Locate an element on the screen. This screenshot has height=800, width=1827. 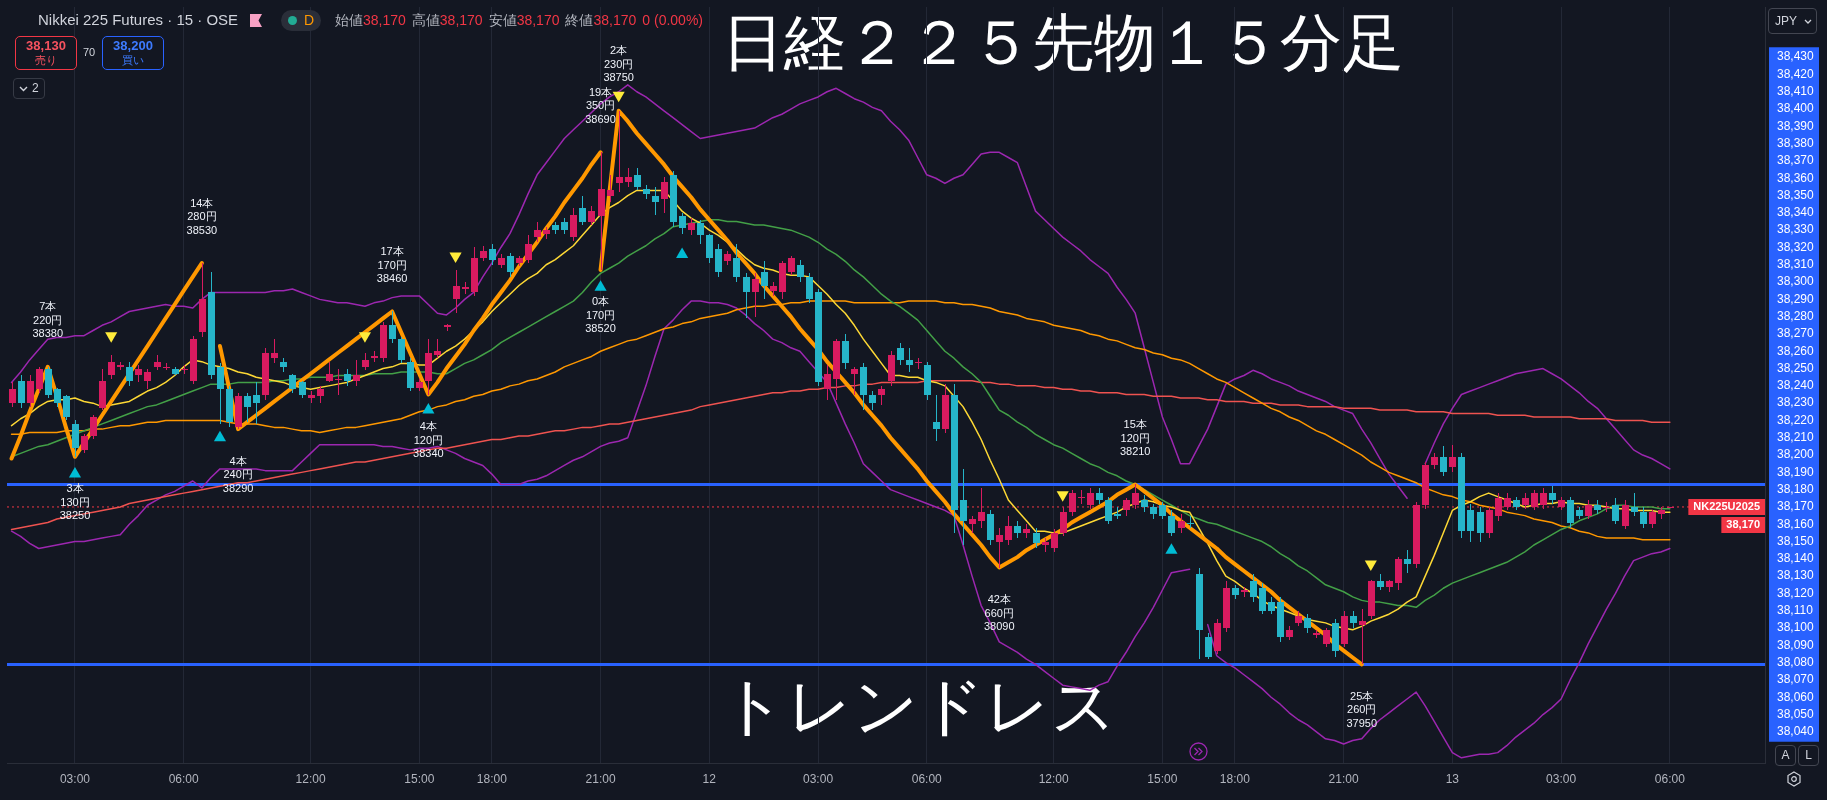
x-tick-label: 12 is located at coordinates (709, 778).